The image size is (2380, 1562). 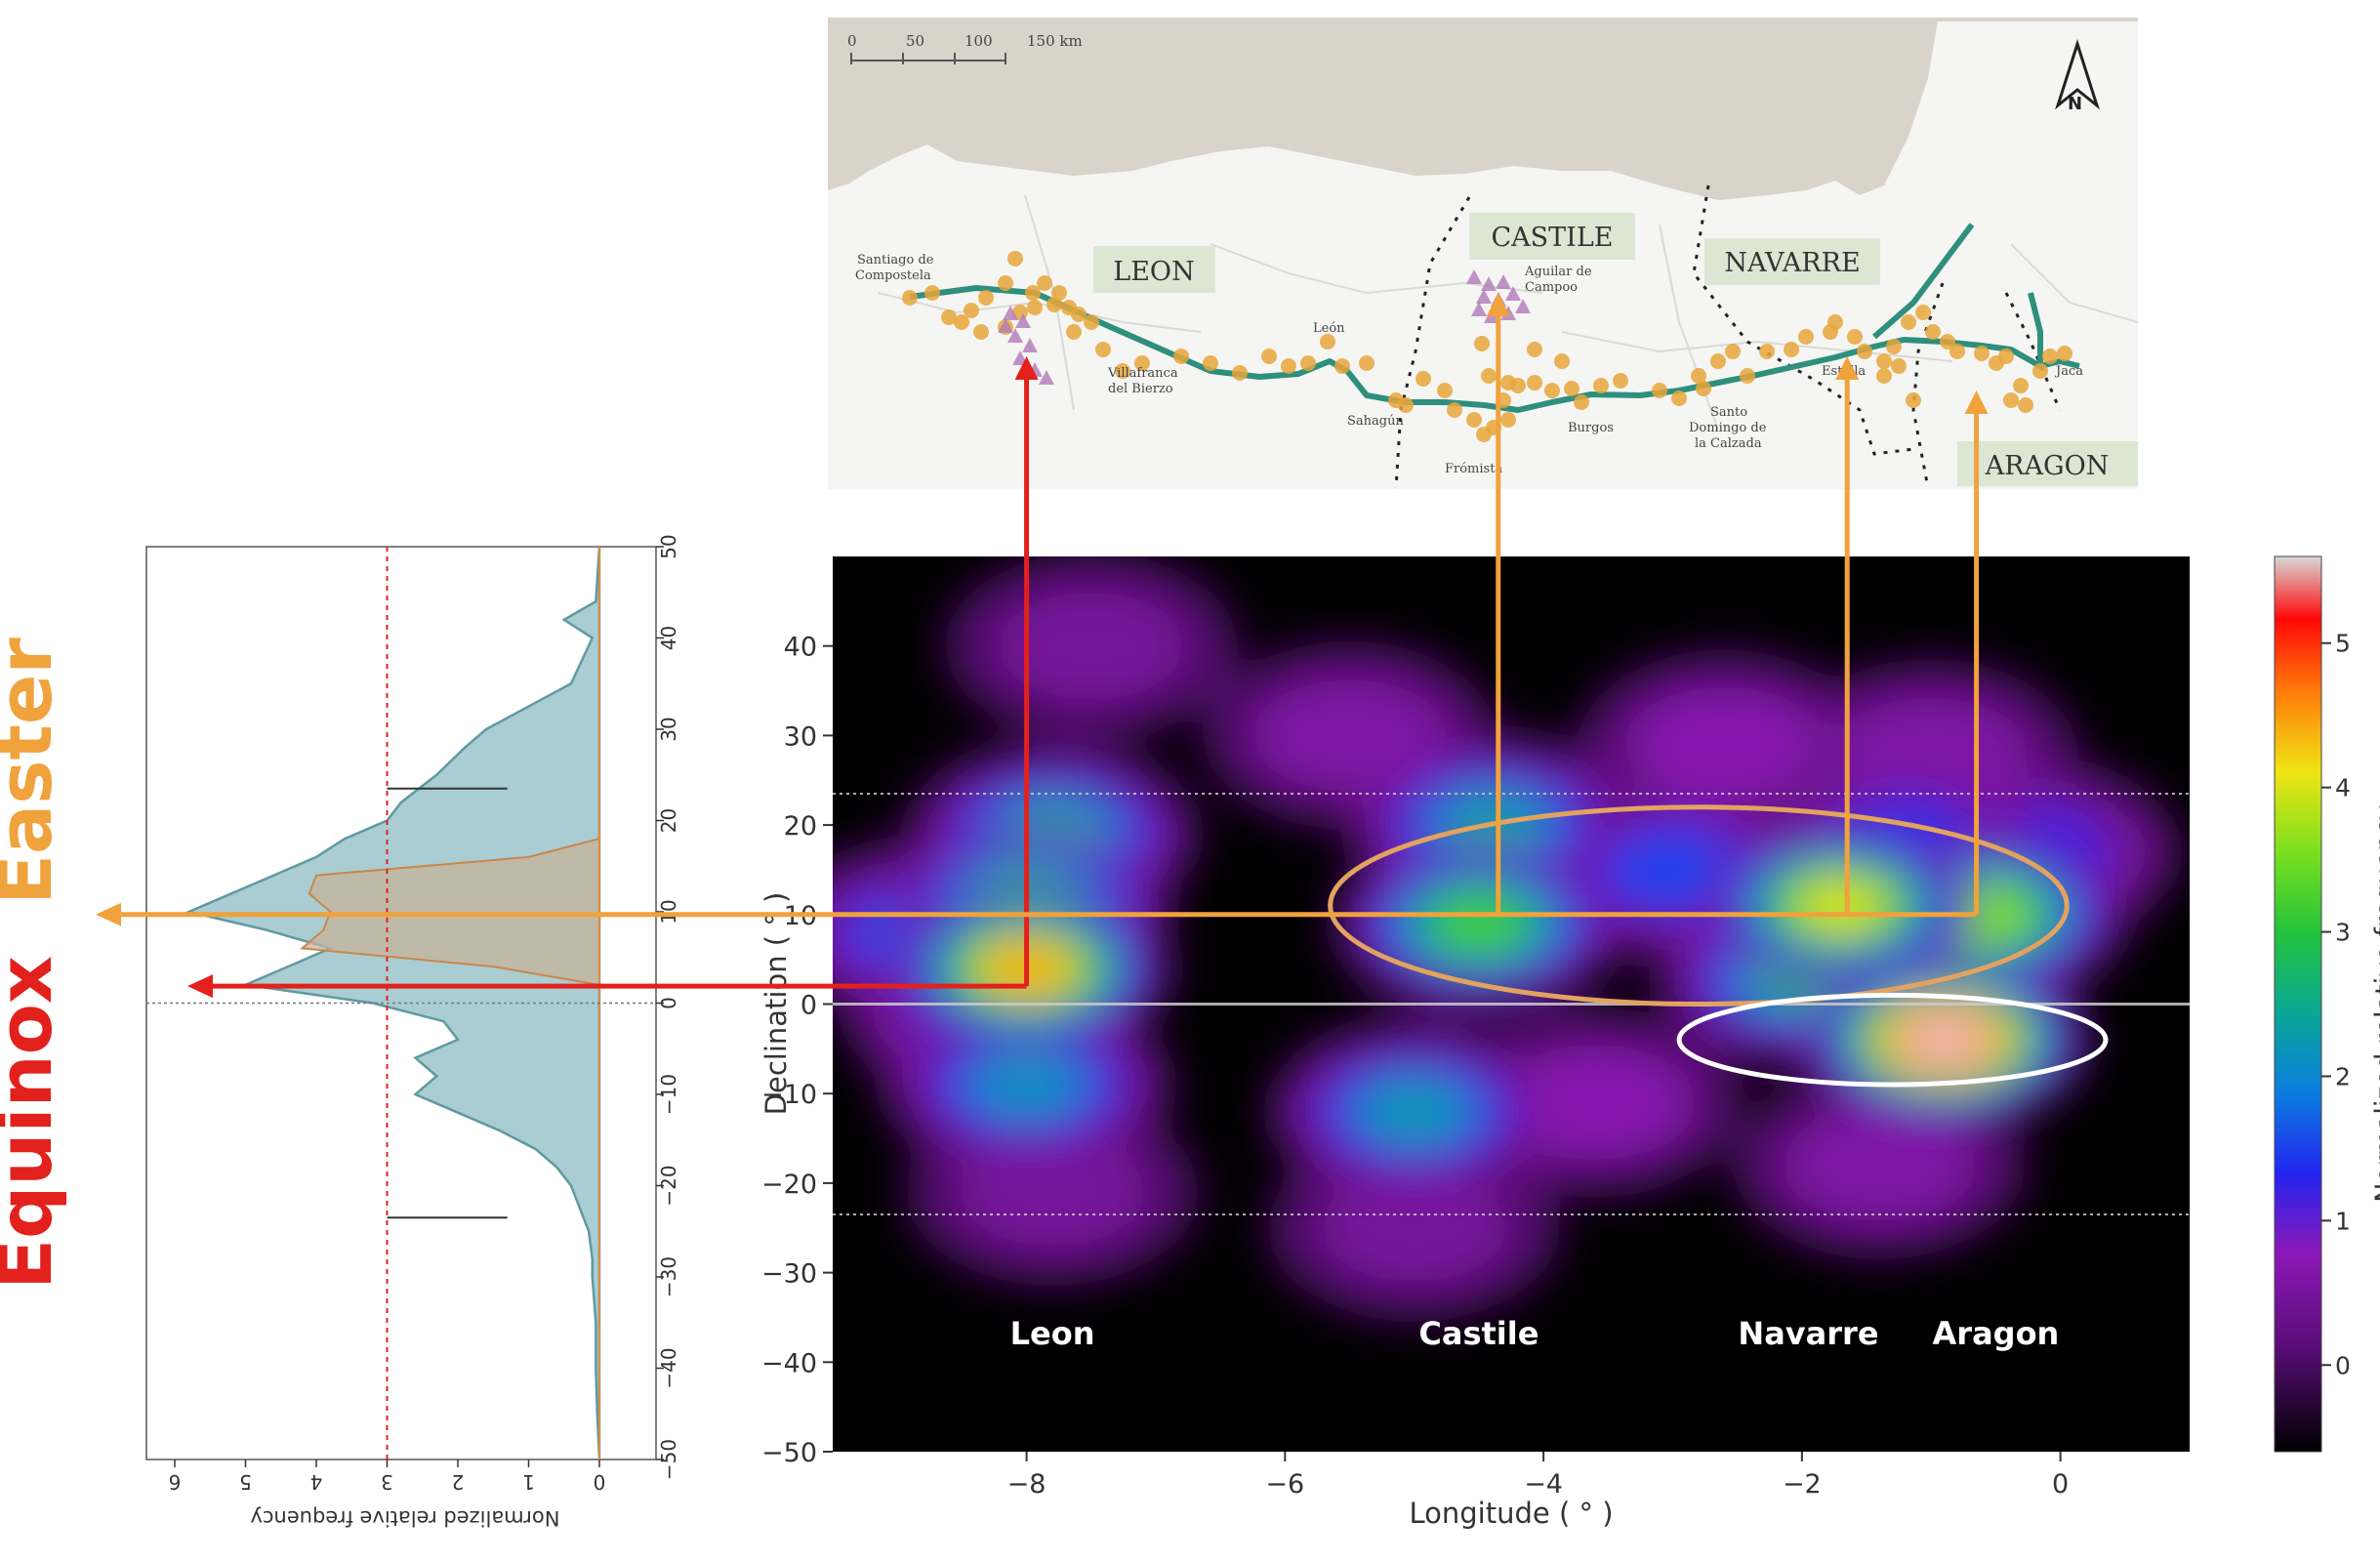 What do you see at coordinates (1140, 389) in the screenshot?
I see `place-bierzo: del Bierzo` at bounding box center [1140, 389].